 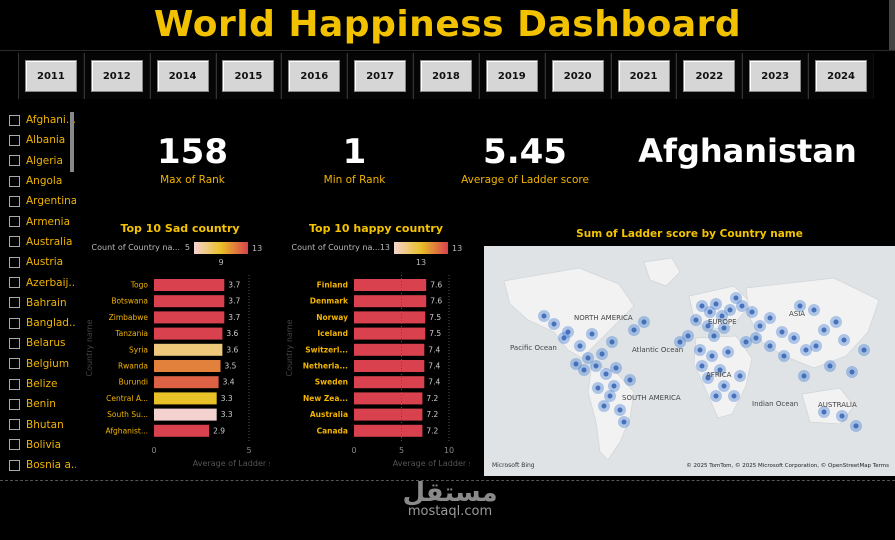 What do you see at coordinates (525, 152) in the screenshot?
I see `kpi-avg-ladder-value: 5.45` at bounding box center [525, 152].